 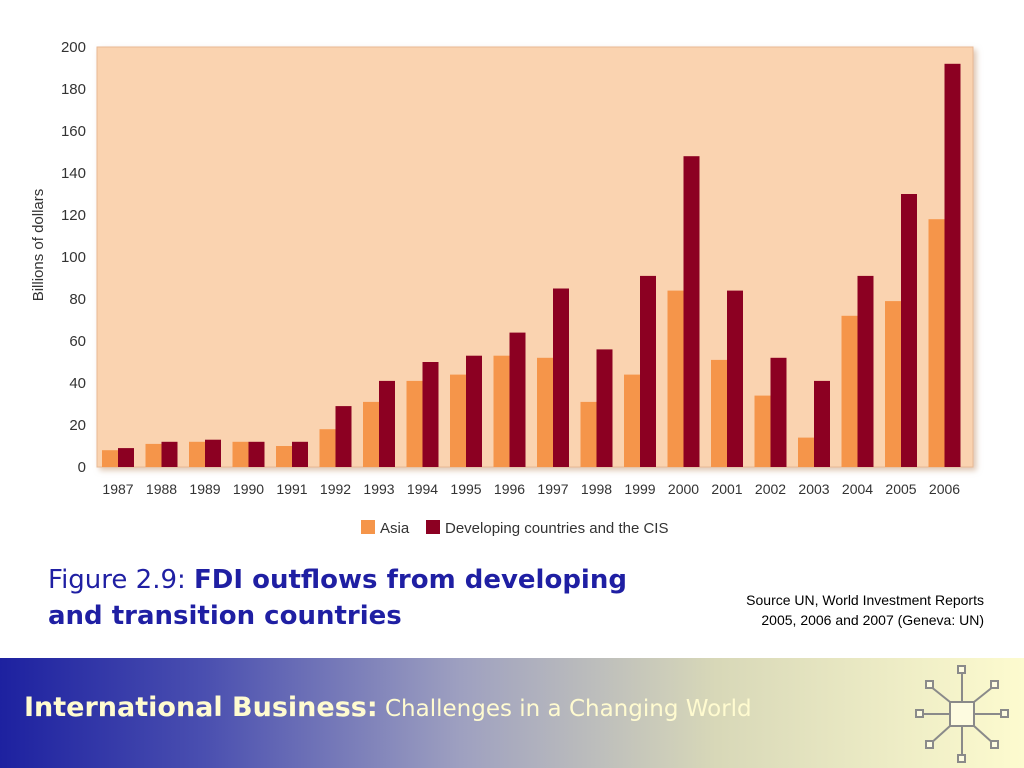 What do you see at coordinates (857, 489) in the screenshot?
I see `x-tick-label: 2004` at bounding box center [857, 489].